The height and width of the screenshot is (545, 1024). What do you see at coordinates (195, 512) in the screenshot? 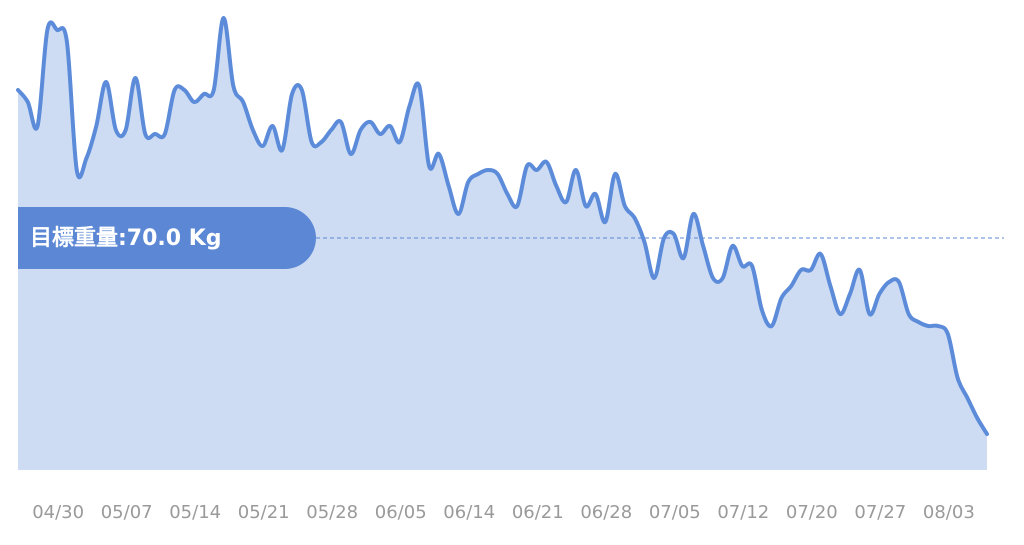
I see `x-tick-label: 05/14` at bounding box center [195, 512].